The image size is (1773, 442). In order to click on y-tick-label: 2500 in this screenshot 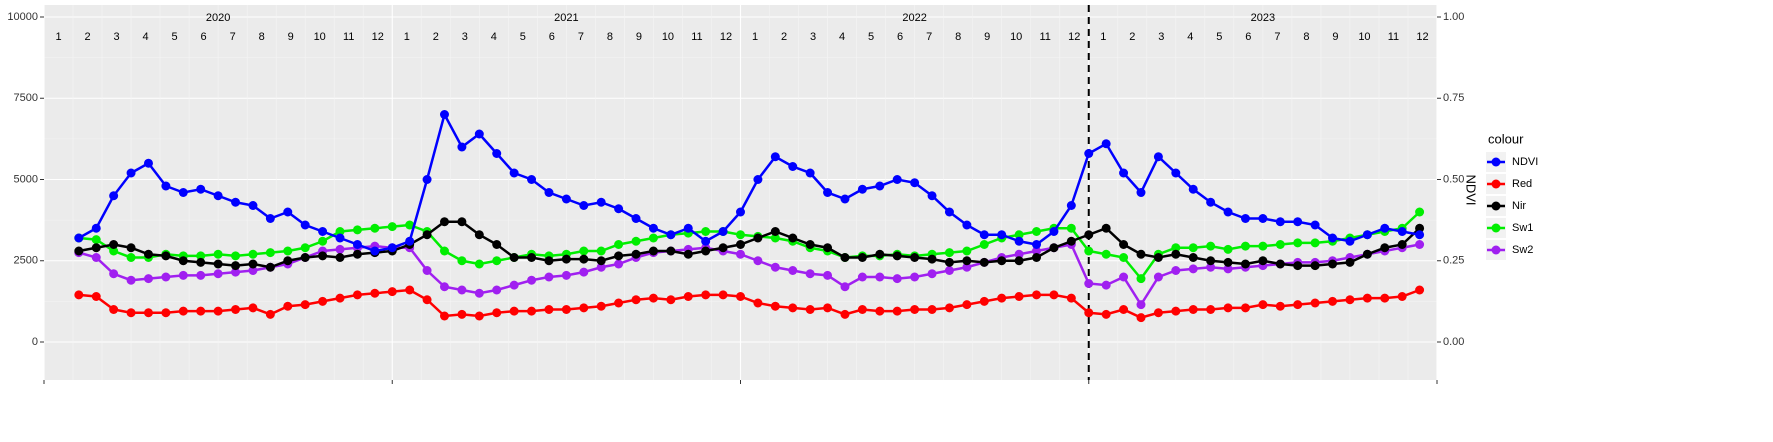, I will do `click(26, 261)`.